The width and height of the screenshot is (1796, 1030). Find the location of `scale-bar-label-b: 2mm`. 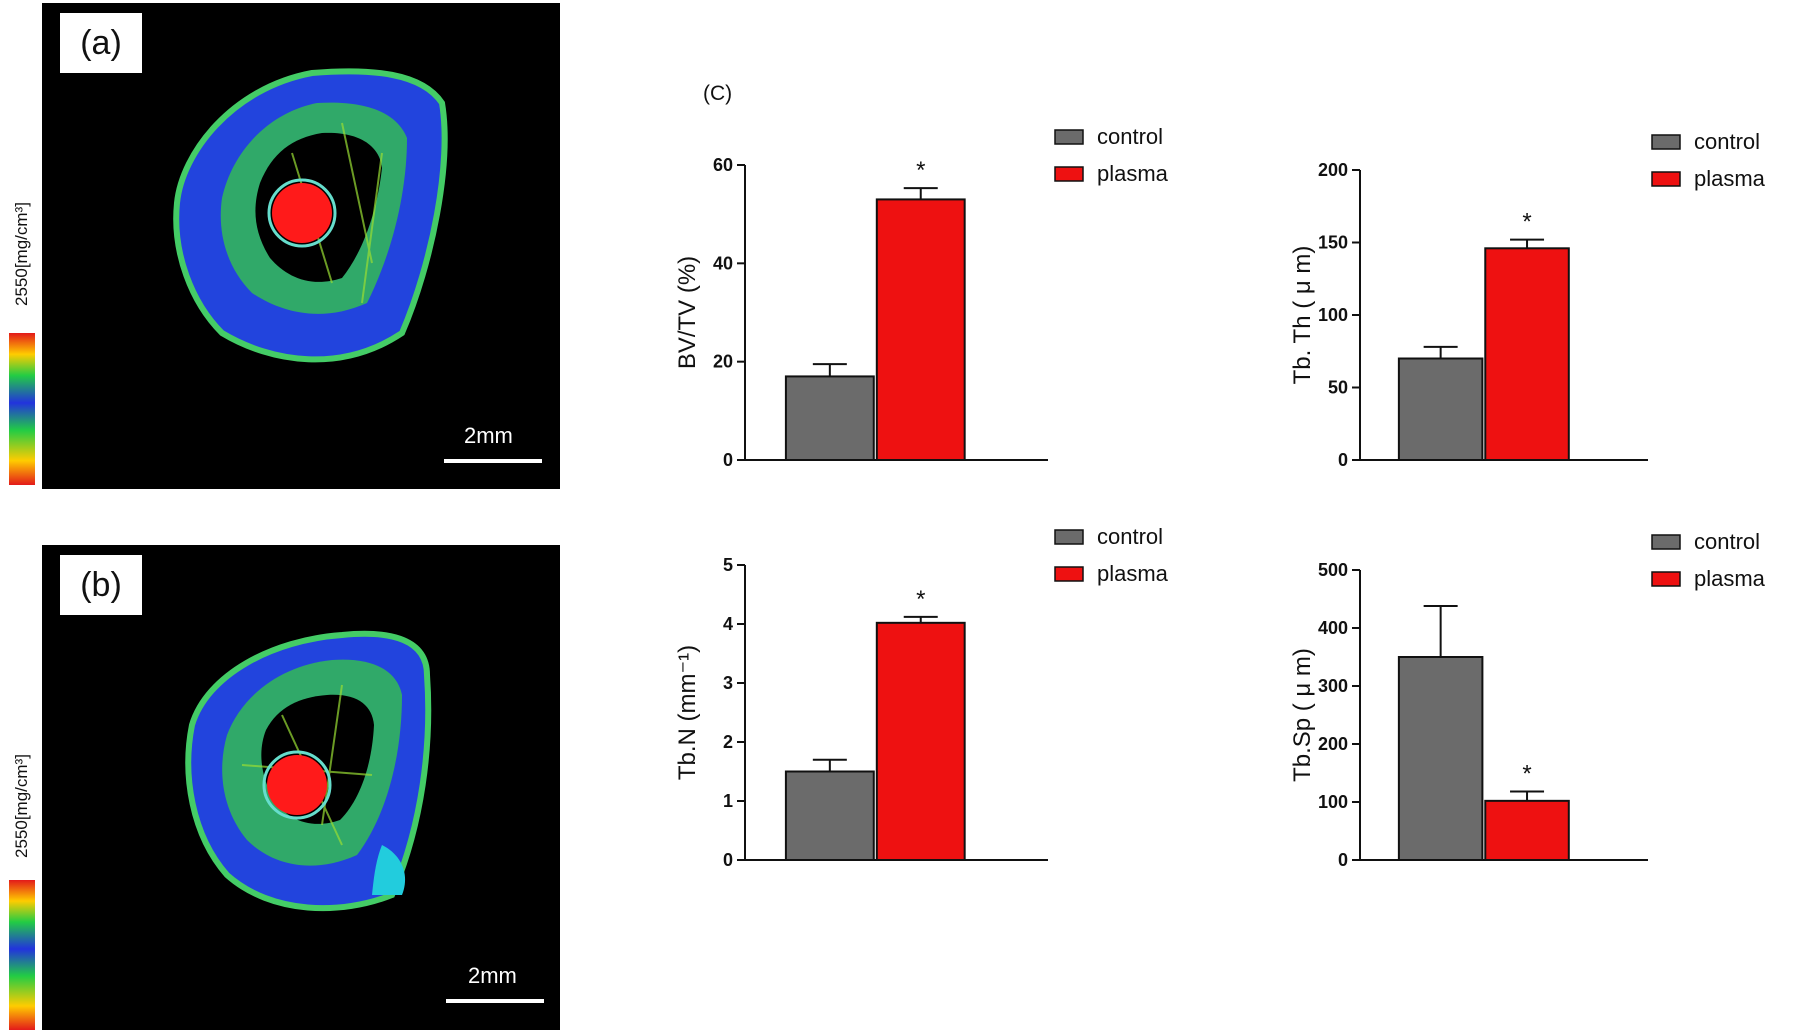

scale-bar-label-b: 2mm is located at coordinates (492, 975).